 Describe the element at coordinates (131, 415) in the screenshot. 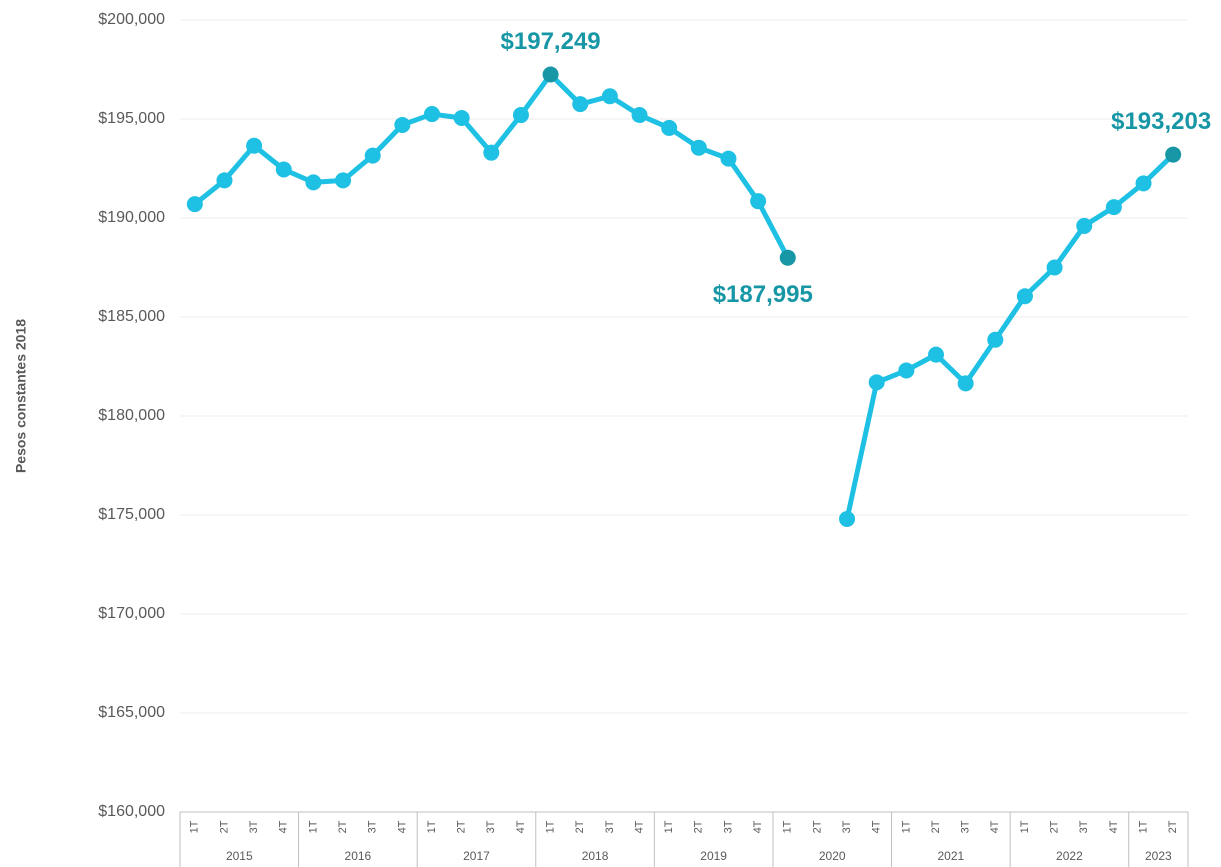

I see `y-tick-label: $180,000` at that location.